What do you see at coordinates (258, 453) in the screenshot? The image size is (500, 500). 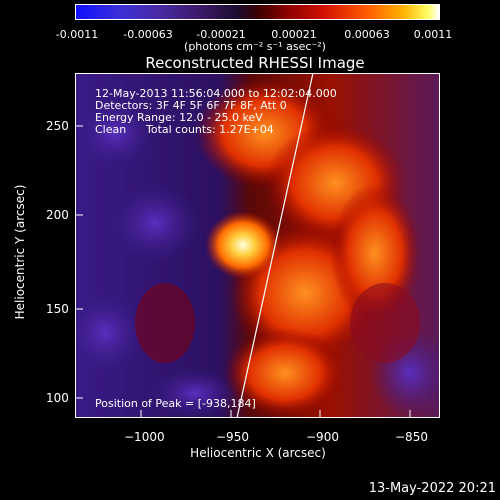 I see `x-axis-label: Heliocentric X (arcsec)` at bounding box center [258, 453].